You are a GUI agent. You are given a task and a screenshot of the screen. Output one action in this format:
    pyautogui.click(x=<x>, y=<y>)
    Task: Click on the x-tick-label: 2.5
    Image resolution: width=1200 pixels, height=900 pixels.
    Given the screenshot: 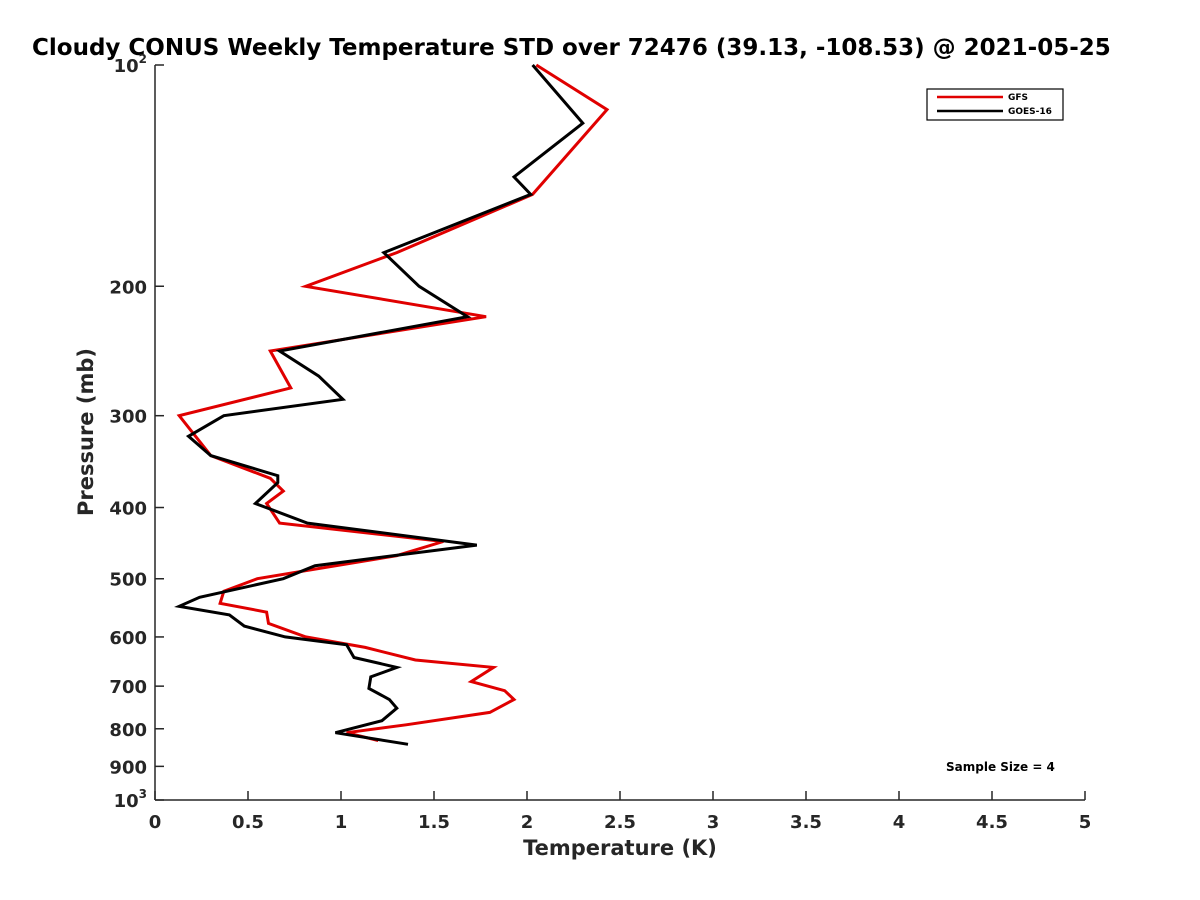 What is the action you would take?
    pyautogui.click(x=620, y=822)
    